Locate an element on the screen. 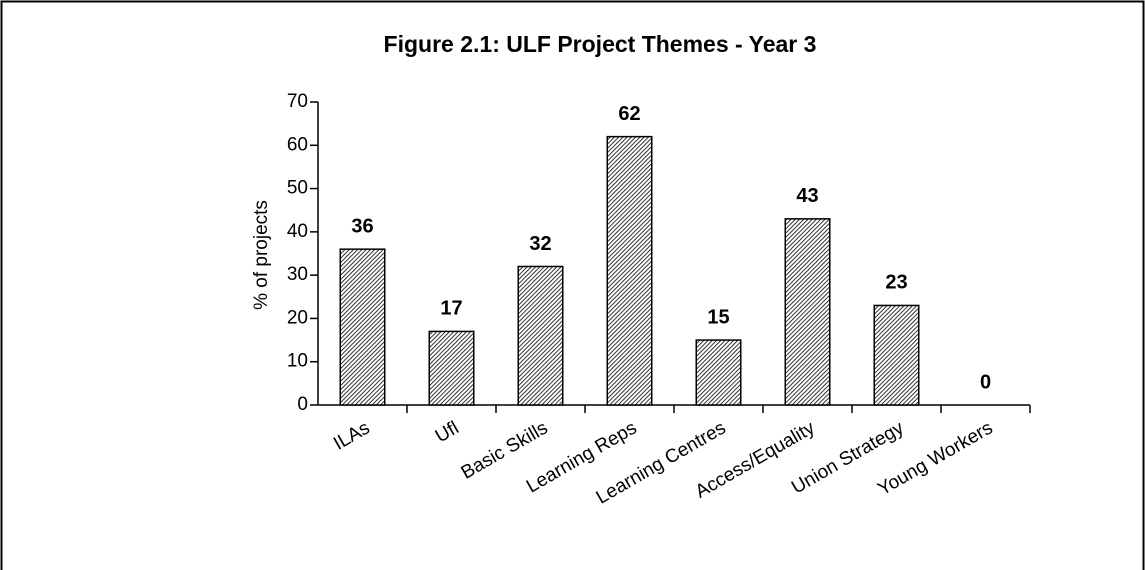 The width and height of the screenshot is (1145, 570). chart-title: Figure 2.1: ULF Project Themes - Year 3 is located at coordinates (600, 44).